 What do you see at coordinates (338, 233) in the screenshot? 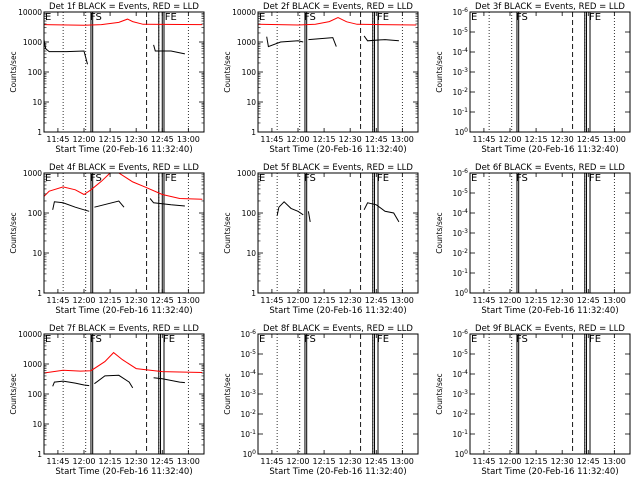
I see `plot-frame` at bounding box center [338, 233].